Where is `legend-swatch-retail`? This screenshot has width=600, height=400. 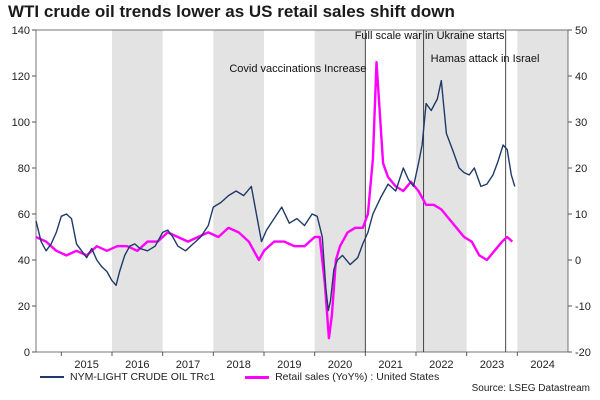
legend-swatch-retail is located at coordinates (257, 377).